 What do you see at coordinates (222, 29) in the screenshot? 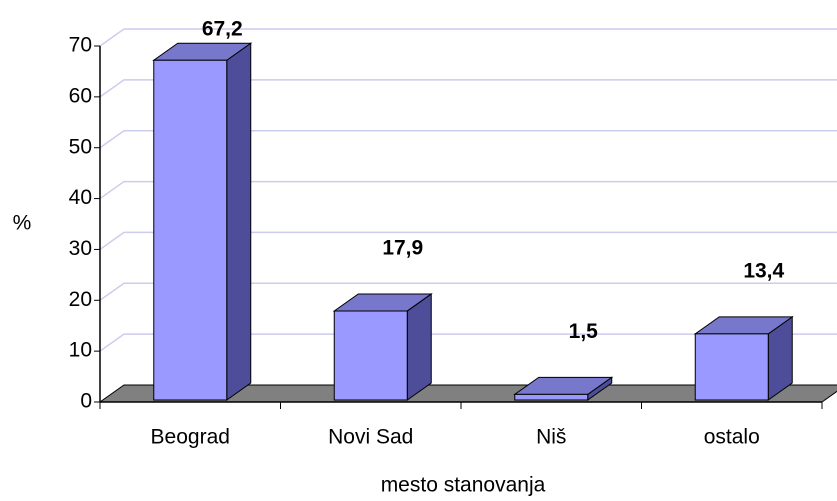
I see `value-label: 67,2` at bounding box center [222, 29].